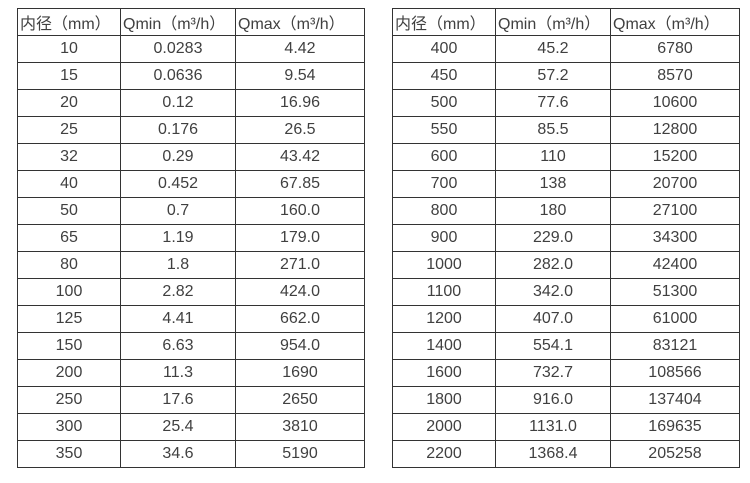 This screenshot has height=483, width=750. Describe the element at coordinates (69, 454) in the screenshot. I see `table-cell-diameter: 350` at that location.